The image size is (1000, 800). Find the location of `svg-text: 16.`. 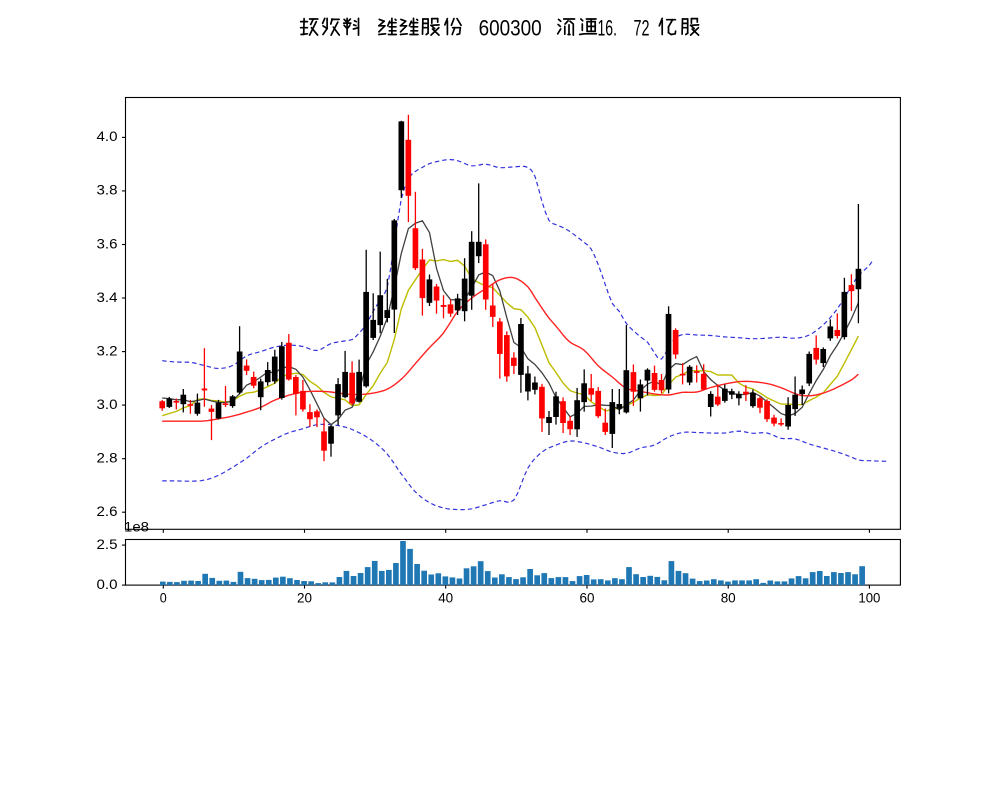

svg-text: 16. is located at coordinates (608, 27).